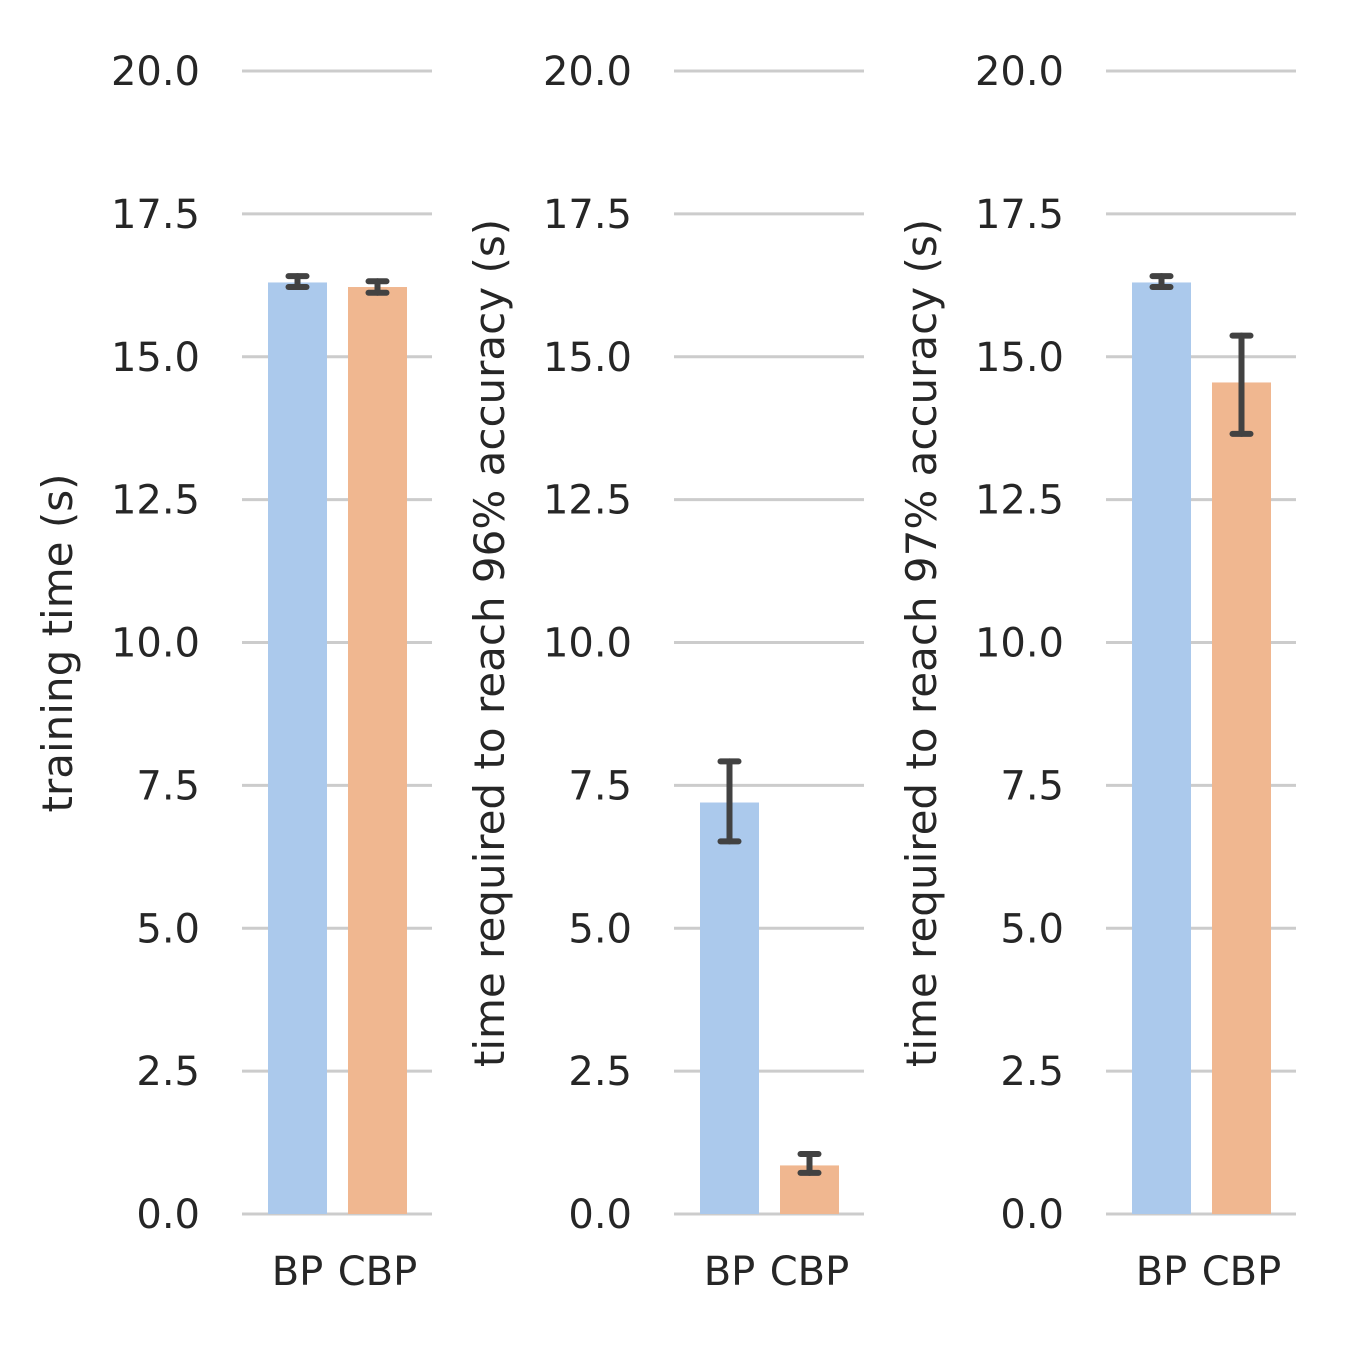 Image resolution: width=1350 pixels, height=1350 pixels. What do you see at coordinates (57, 643) in the screenshot?
I see `y-axis-title: training time (s)` at bounding box center [57, 643].